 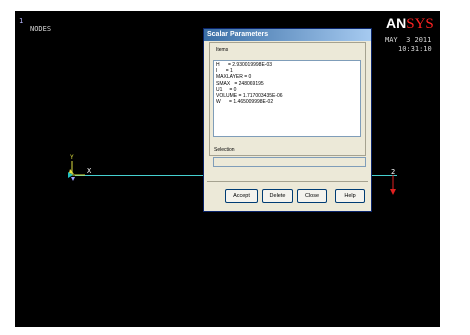 I want to click on plot-label: NODES, so click(x=41, y=29).